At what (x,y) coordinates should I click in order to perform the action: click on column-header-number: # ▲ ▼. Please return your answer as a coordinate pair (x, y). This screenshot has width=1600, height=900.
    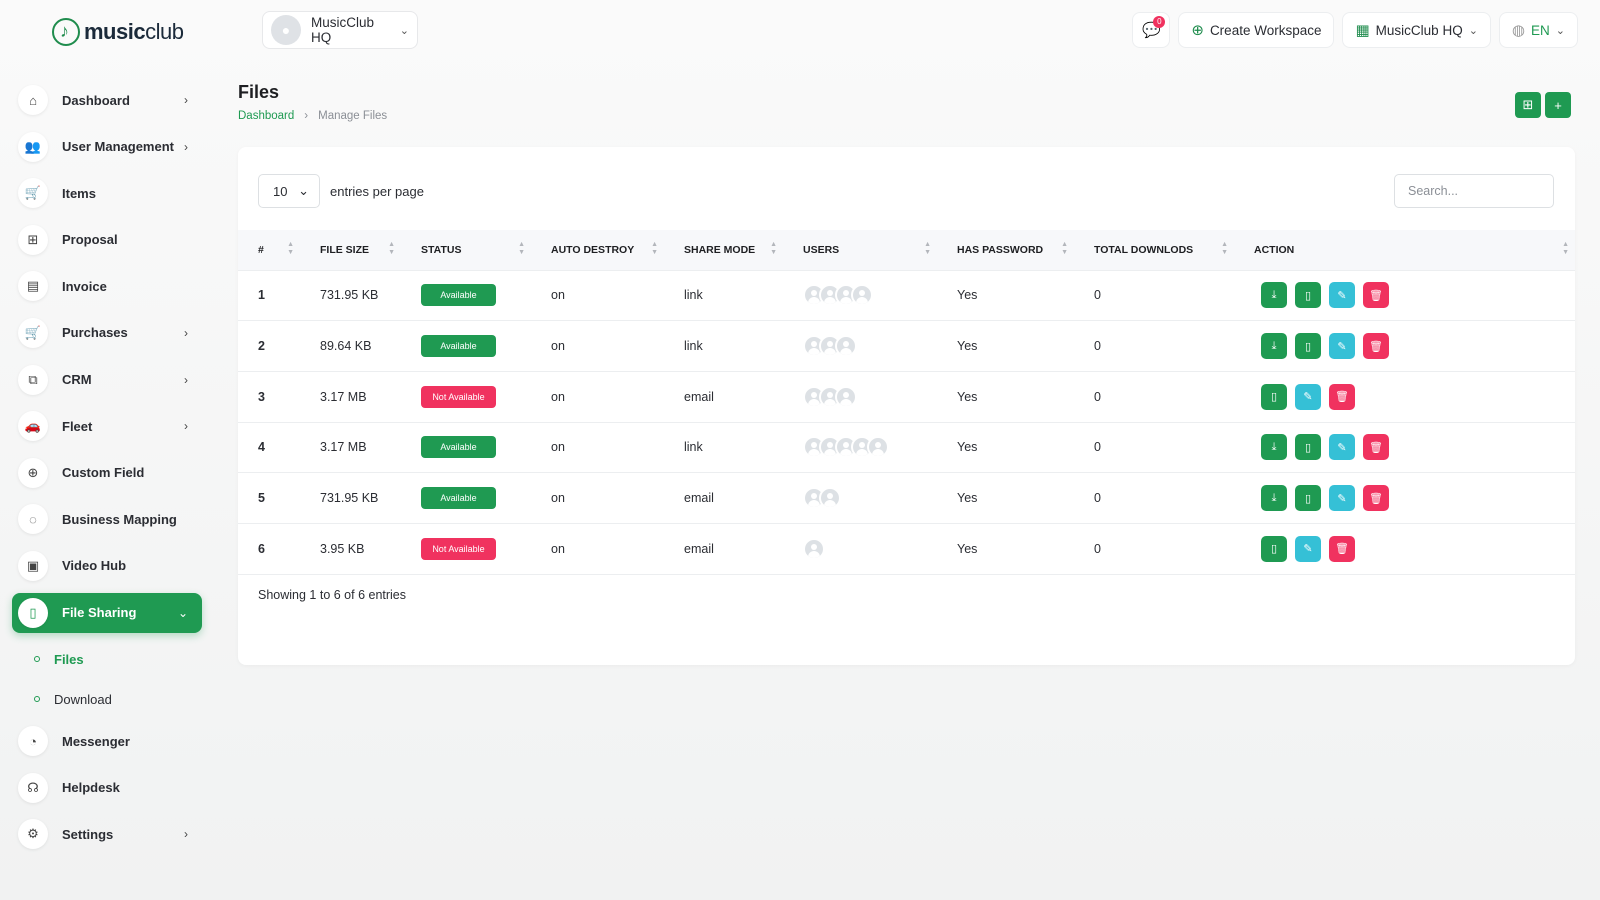
    Looking at the image, I should click on (269, 250).